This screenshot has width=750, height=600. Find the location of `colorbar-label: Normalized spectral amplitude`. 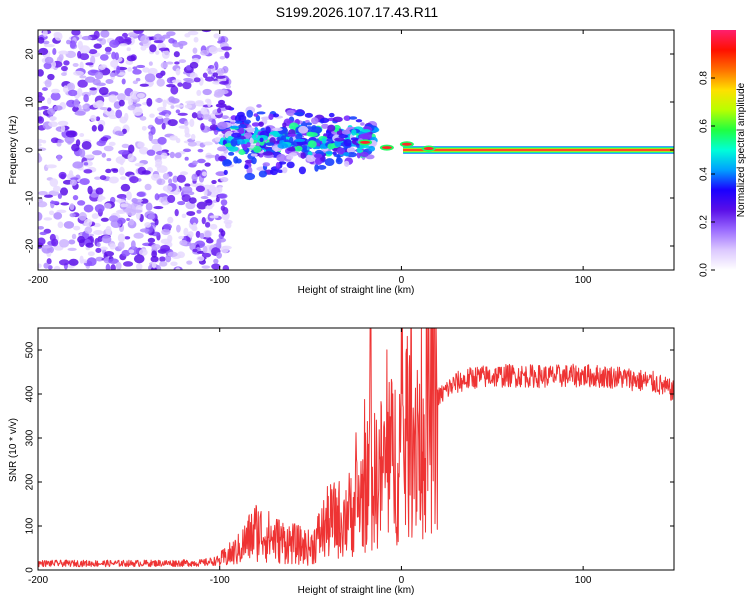

colorbar-label: Normalized spectral amplitude is located at coordinates (741, 149).